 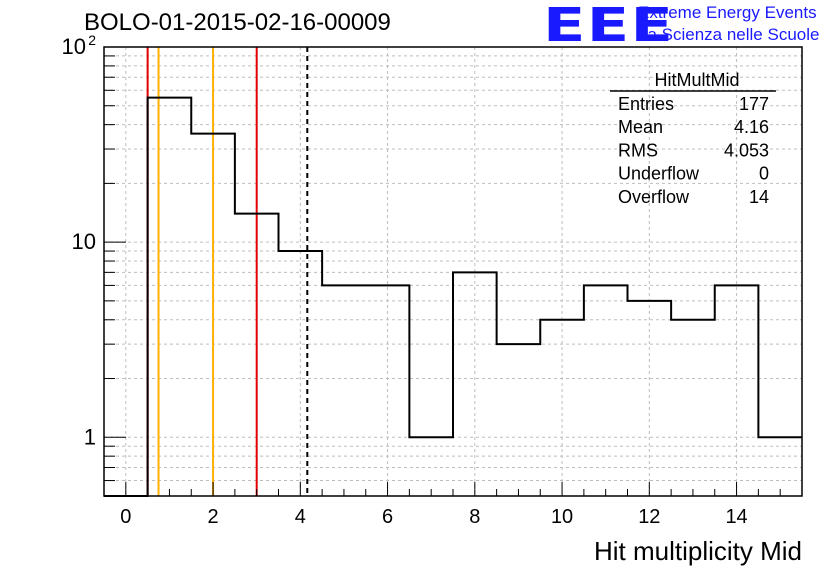 What do you see at coordinates (649, 517) in the screenshot?
I see `x-tick-label: 12` at bounding box center [649, 517].